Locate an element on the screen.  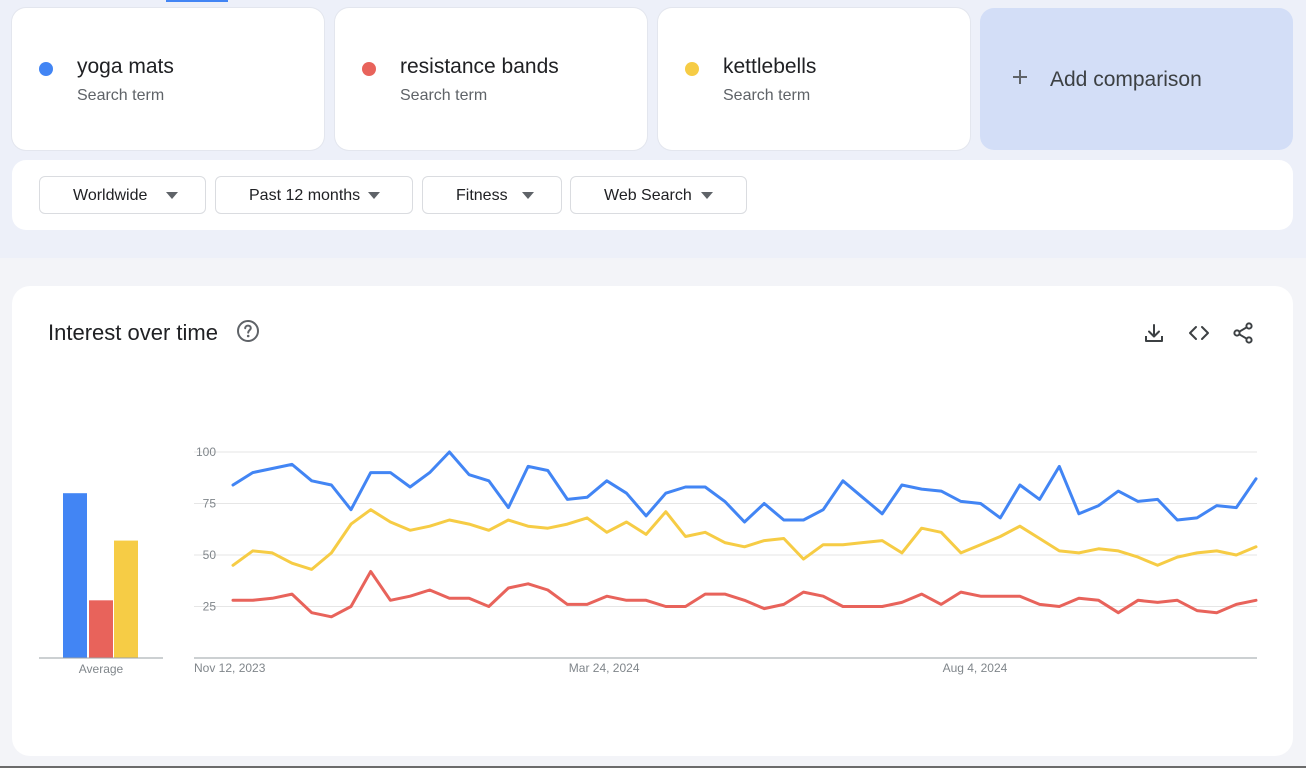
embed-code-icon is located at coordinates (1199, 333).